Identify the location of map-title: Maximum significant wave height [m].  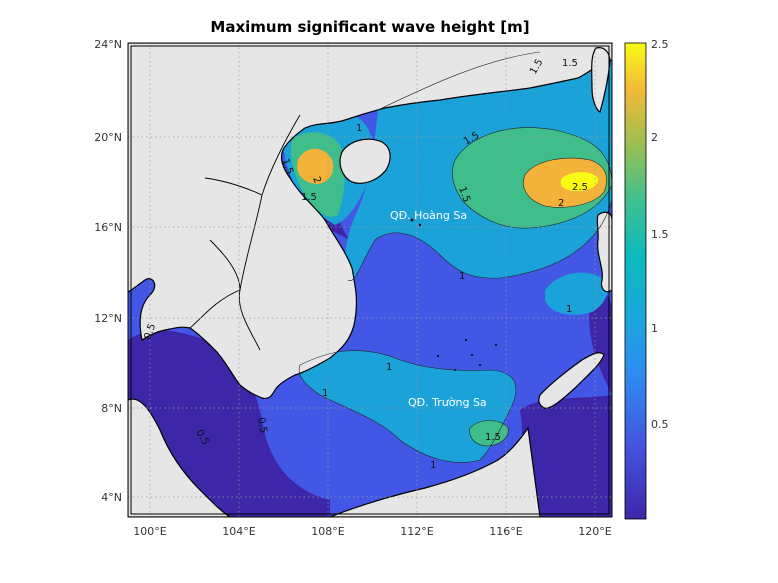
(370, 27).